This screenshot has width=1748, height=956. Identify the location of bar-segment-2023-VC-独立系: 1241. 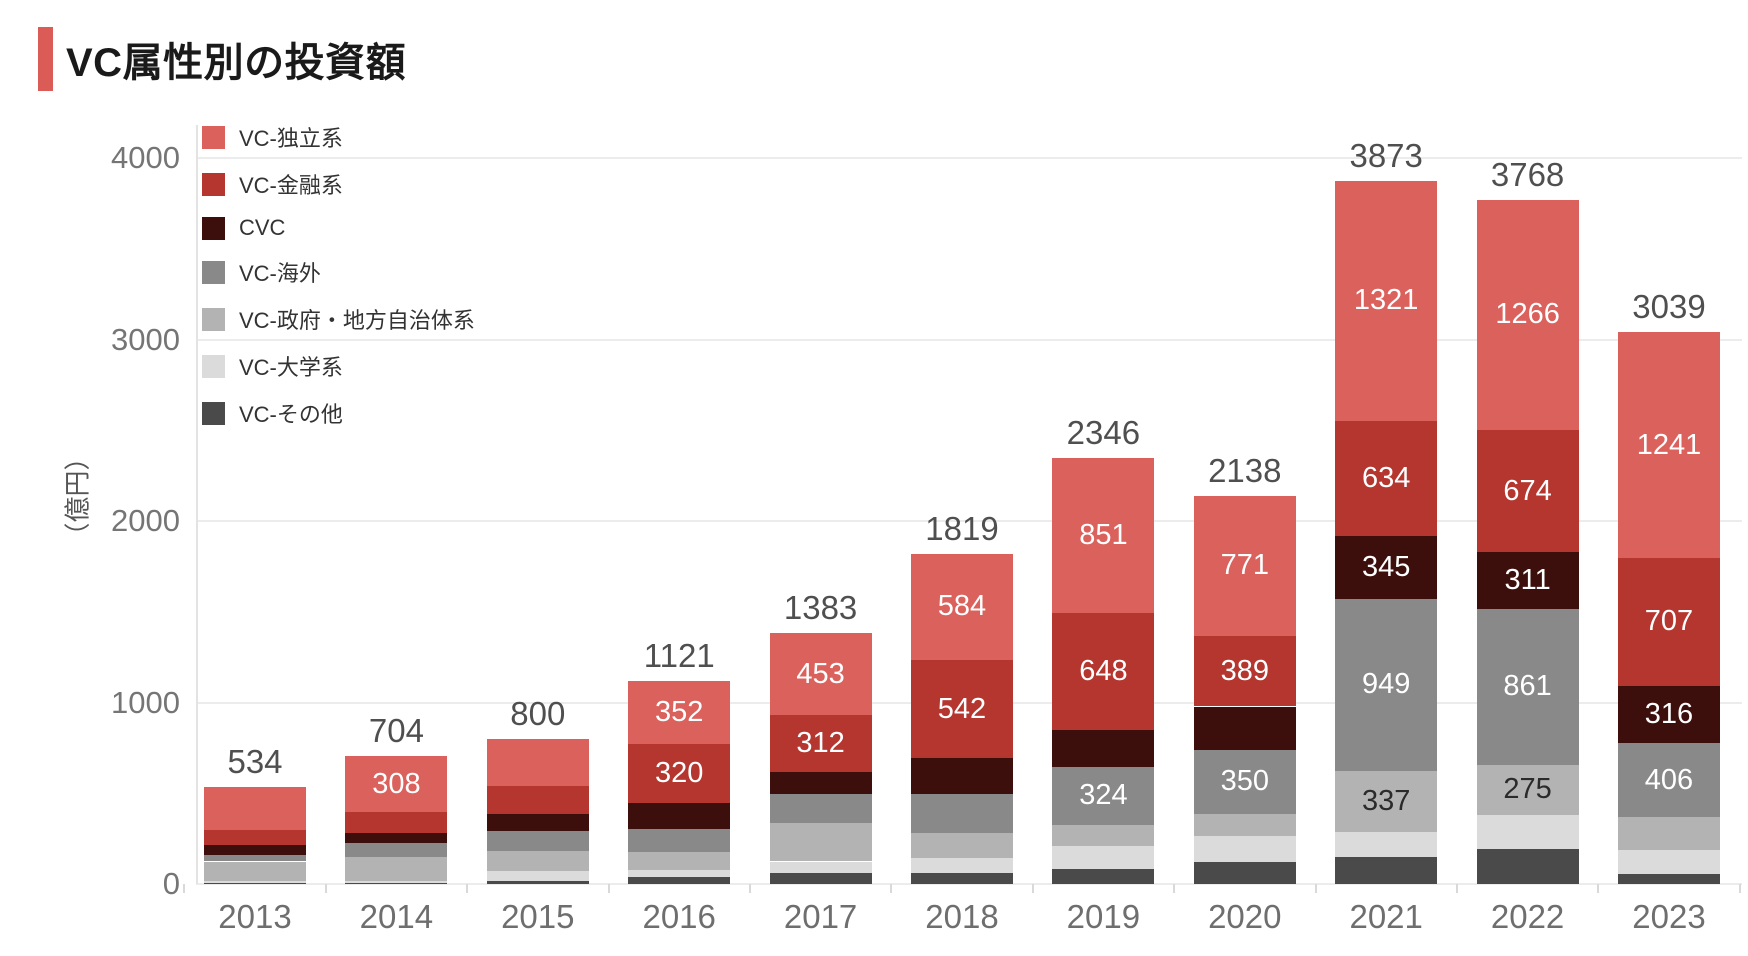
(1669, 445).